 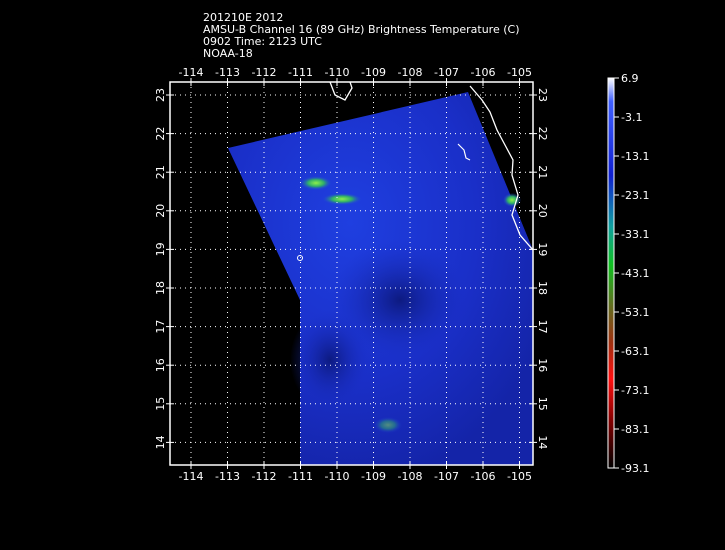 I want to click on colorbar-label: -63.1, so click(x=635, y=351).